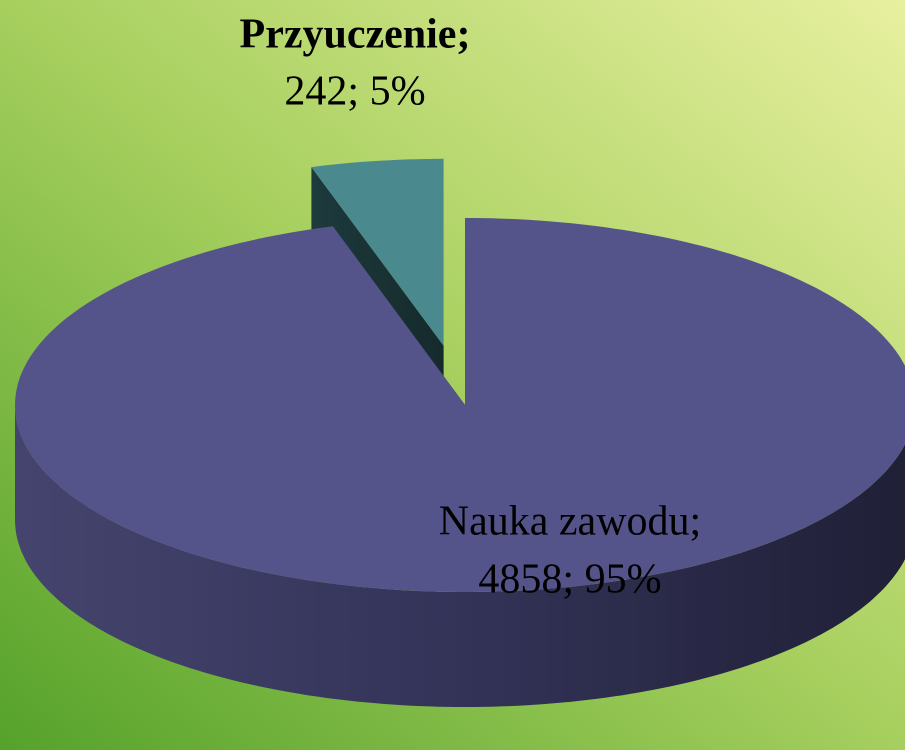 The width and height of the screenshot is (905, 750). What do you see at coordinates (570, 522) in the screenshot?
I see `slice-label: Nauka zawodu;` at bounding box center [570, 522].